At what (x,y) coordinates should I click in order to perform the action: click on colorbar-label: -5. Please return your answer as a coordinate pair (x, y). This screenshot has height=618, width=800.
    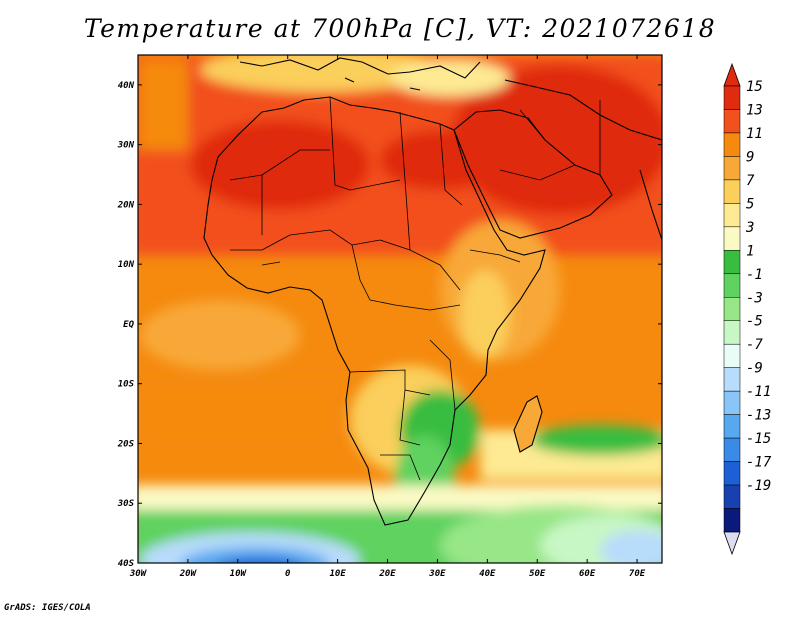
    Looking at the image, I should click on (754, 322).